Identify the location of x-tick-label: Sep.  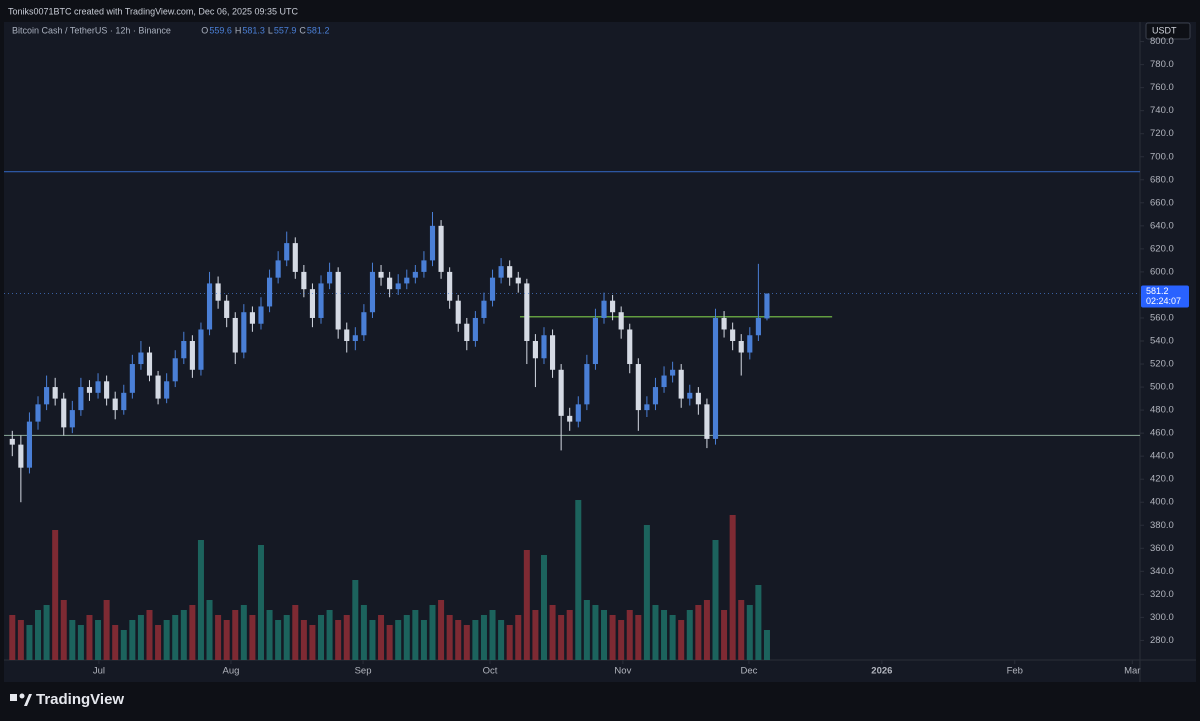
(363, 671).